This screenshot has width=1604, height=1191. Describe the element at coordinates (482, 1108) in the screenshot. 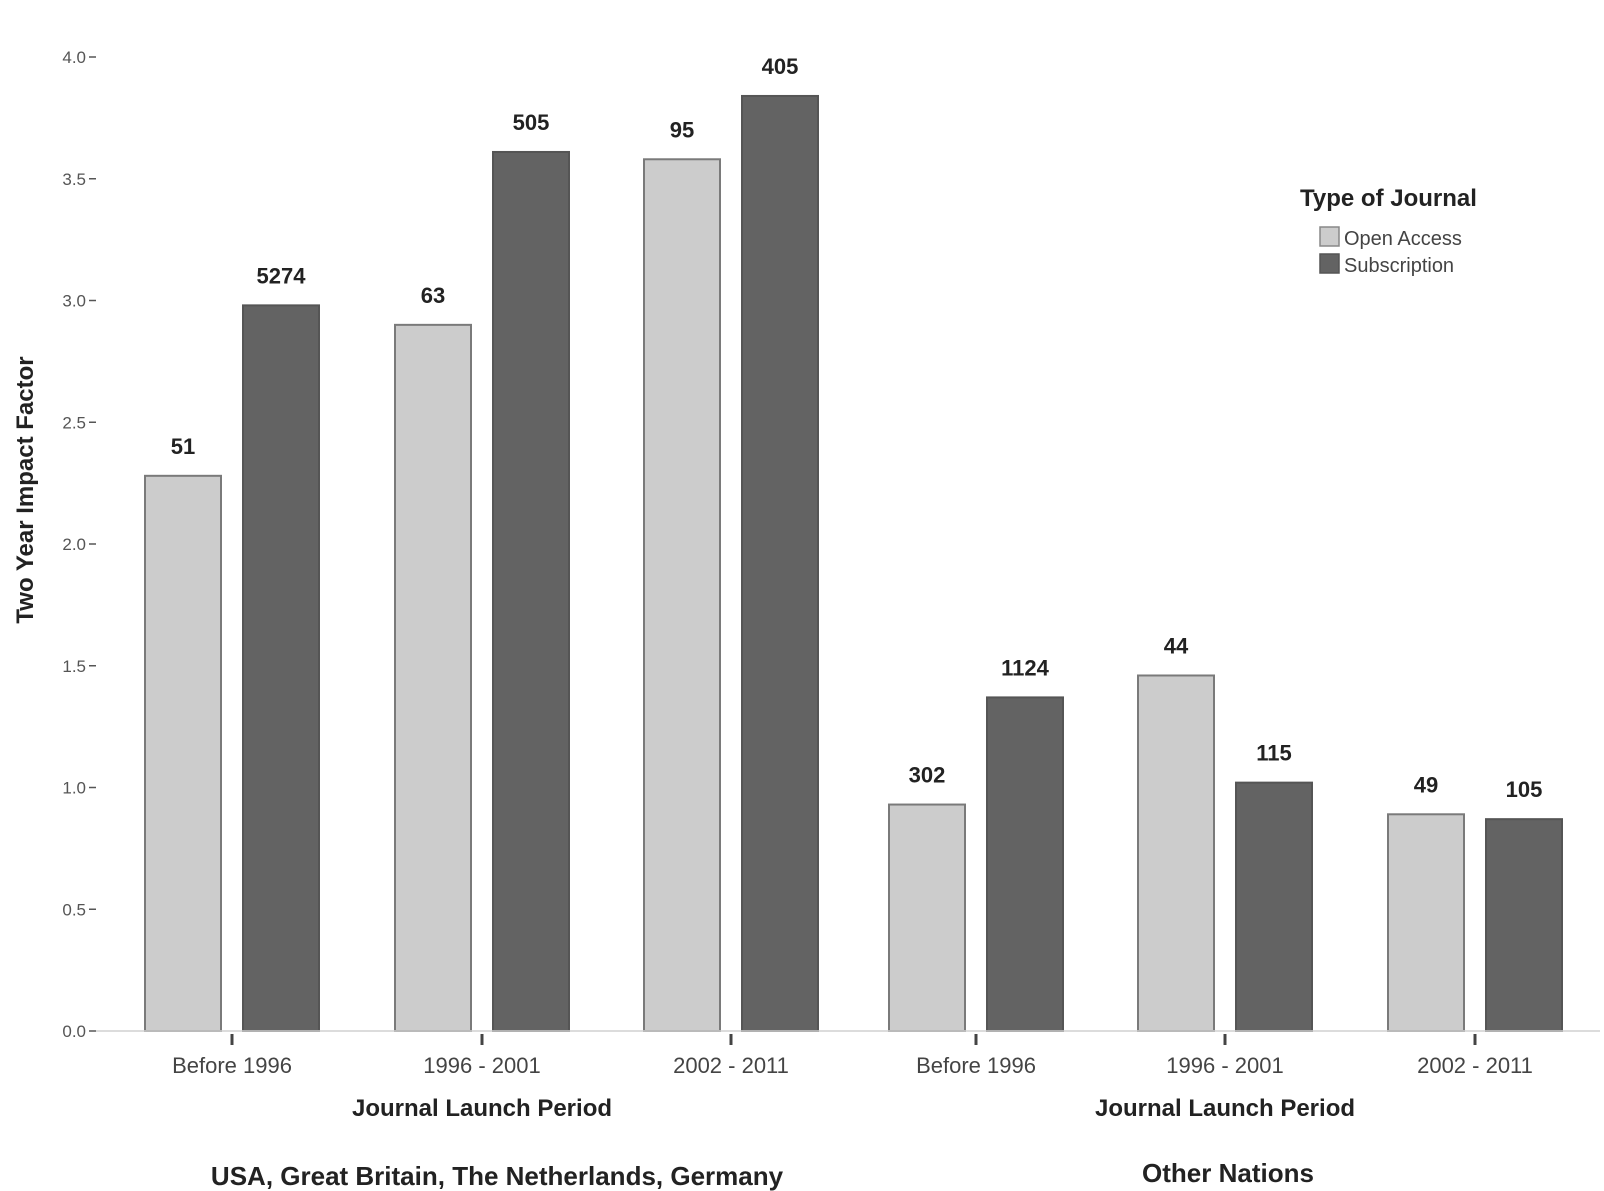

I see `panel1-x-axis-title: Journal Launch Period` at that location.